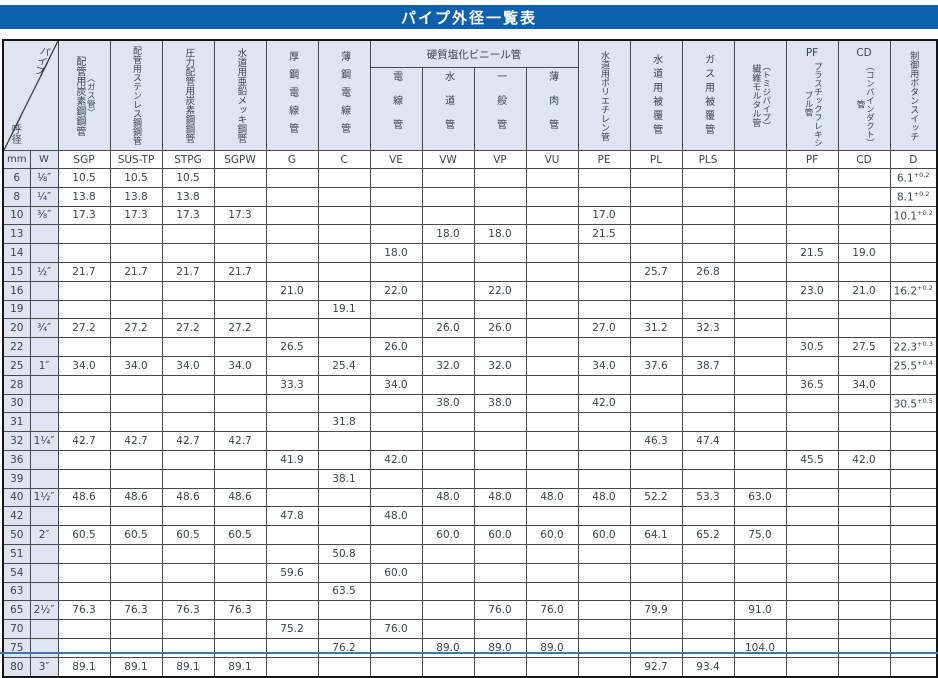 This screenshot has height=678, width=938. I want to click on code-vp: VP, so click(500, 159).